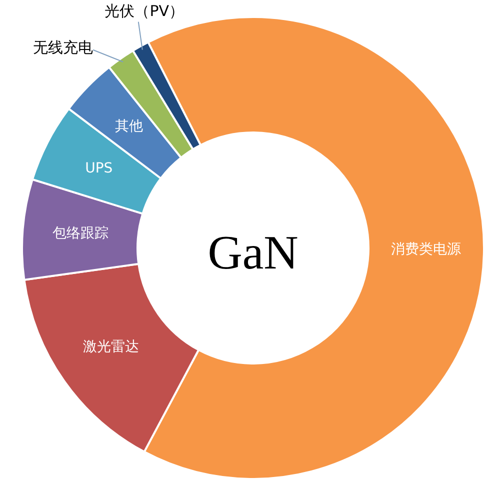 The height and width of the screenshot is (500, 500). I want to click on slice-label: 激光雷达, so click(110, 346).